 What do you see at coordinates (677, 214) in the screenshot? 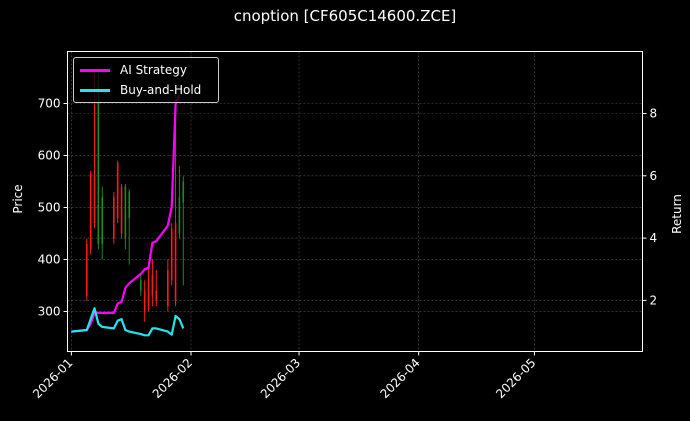
I see `y-axis-label-right: Return` at bounding box center [677, 214].